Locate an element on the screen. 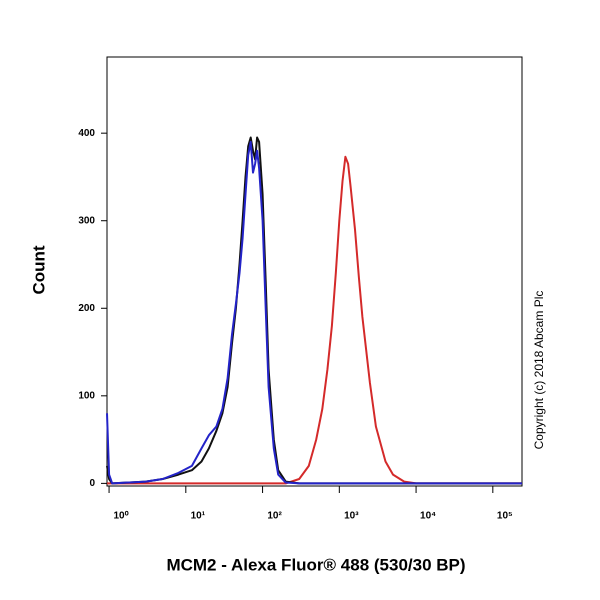 This screenshot has height=600, width=600. x-tick-label: 10² is located at coordinates (274, 516).